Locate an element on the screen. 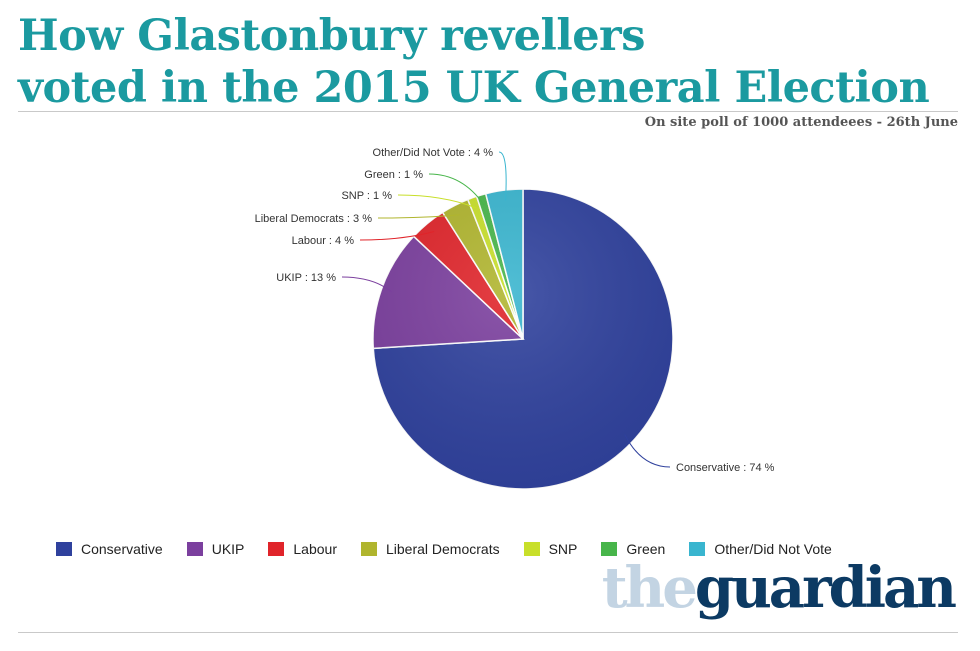  data-label-snp: SNP : 1 % is located at coordinates (366, 196).